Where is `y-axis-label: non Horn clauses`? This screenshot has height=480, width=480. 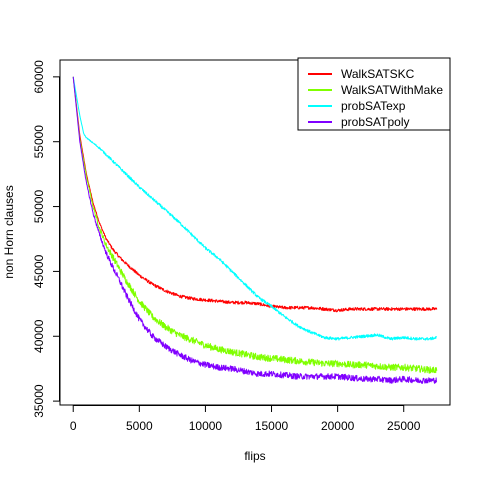
y-axis-label: non Horn clauses is located at coordinates (9, 231).